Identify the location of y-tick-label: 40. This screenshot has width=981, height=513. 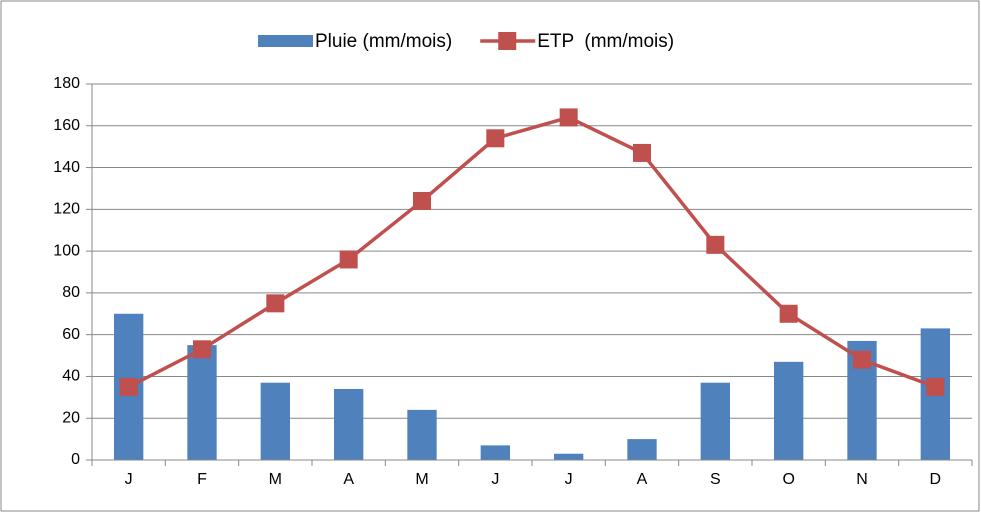
(71, 376).